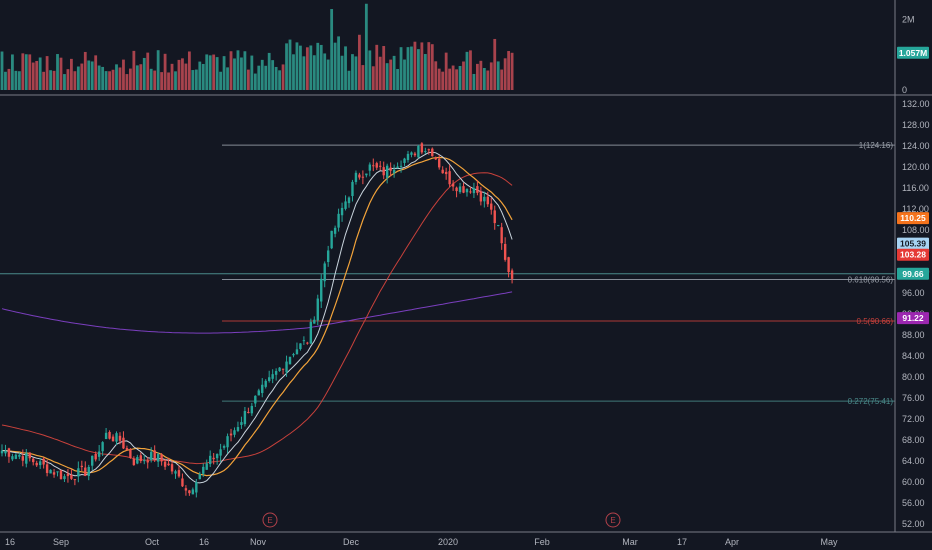 The width and height of the screenshot is (932, 550). I want to click on price-tick-label: 132.00, so click(916, 104).